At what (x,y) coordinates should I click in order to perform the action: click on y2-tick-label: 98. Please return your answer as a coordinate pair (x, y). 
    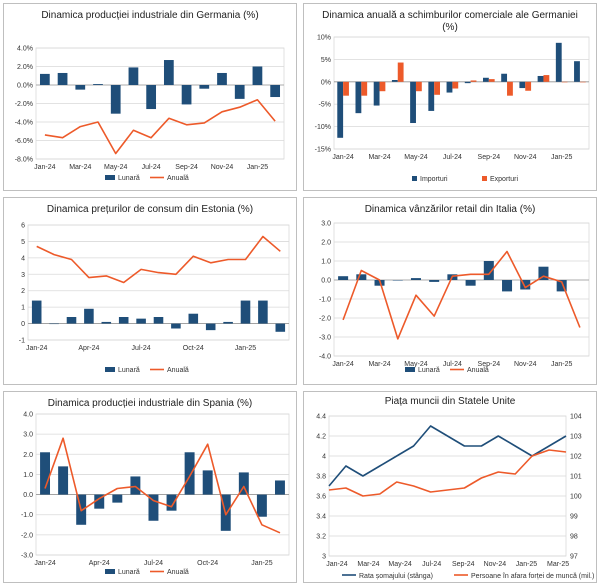
    Looking at the image, I should click on (574, 537).